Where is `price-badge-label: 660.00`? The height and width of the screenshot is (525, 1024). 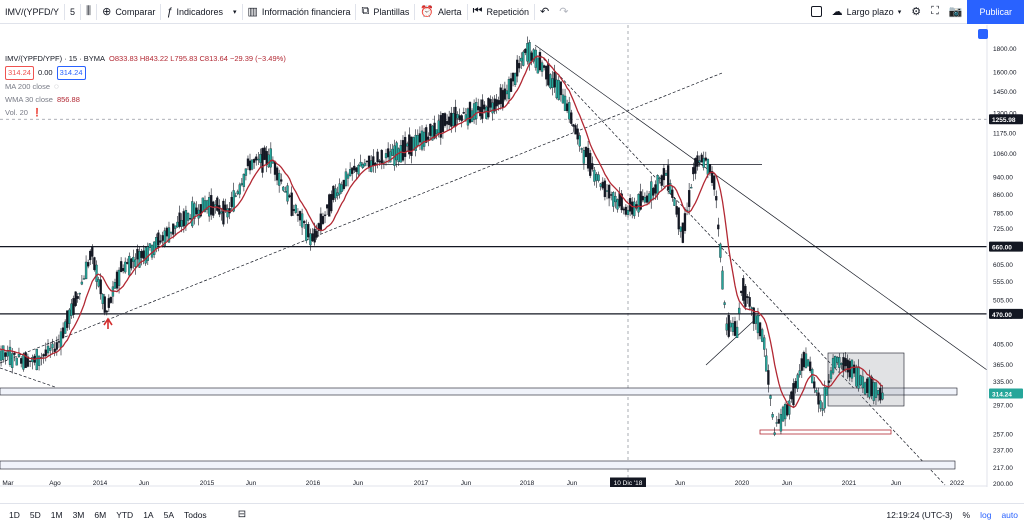
price-badge-label: 660.00 is located at coordinates (1002, 248).